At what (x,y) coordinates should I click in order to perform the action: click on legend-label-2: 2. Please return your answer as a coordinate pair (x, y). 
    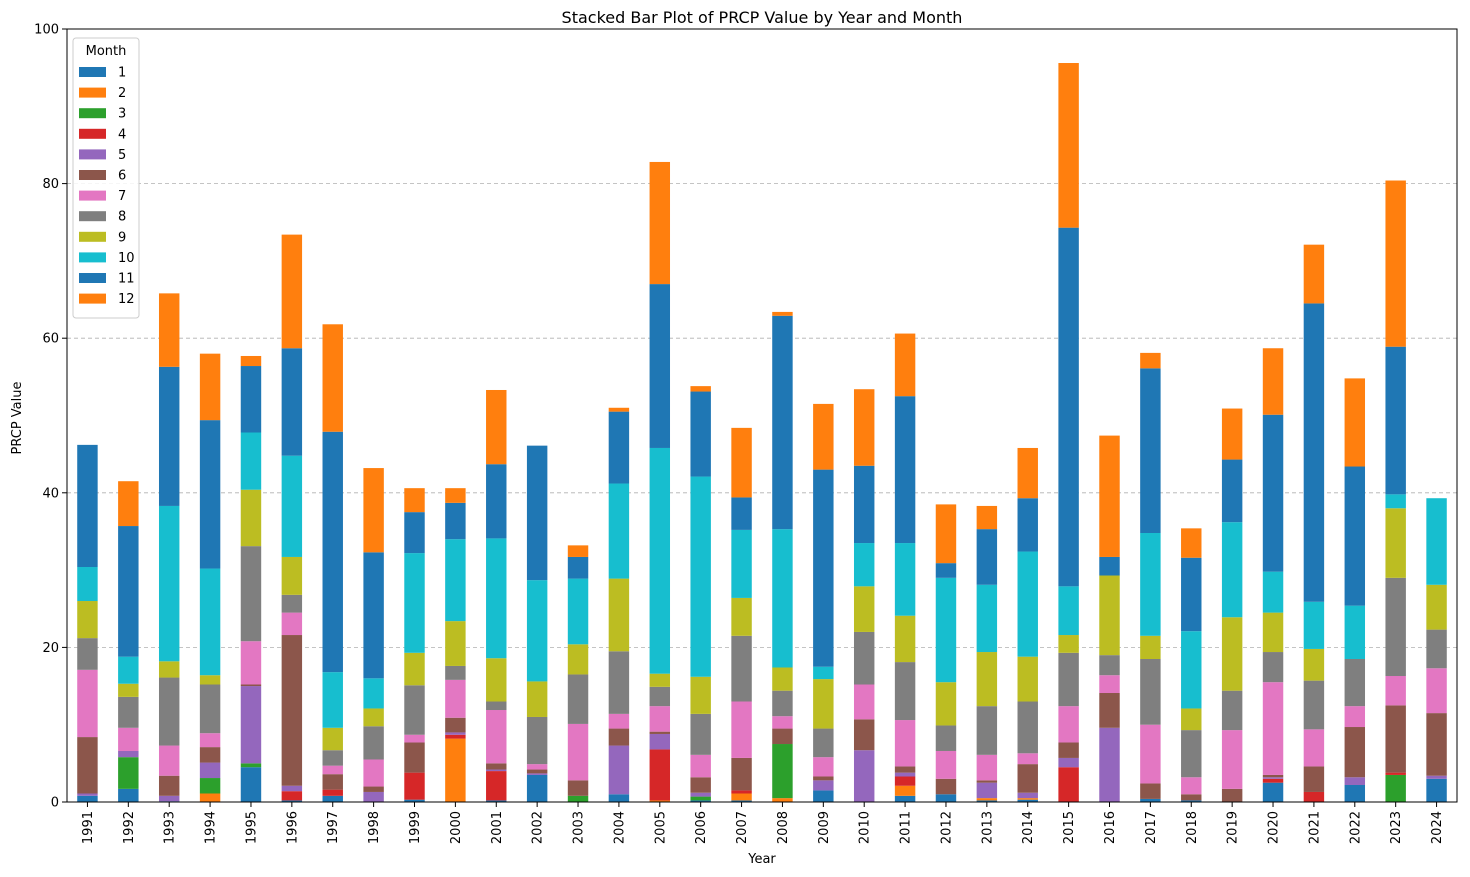
    Looking at the image, I should click on (122, 93).